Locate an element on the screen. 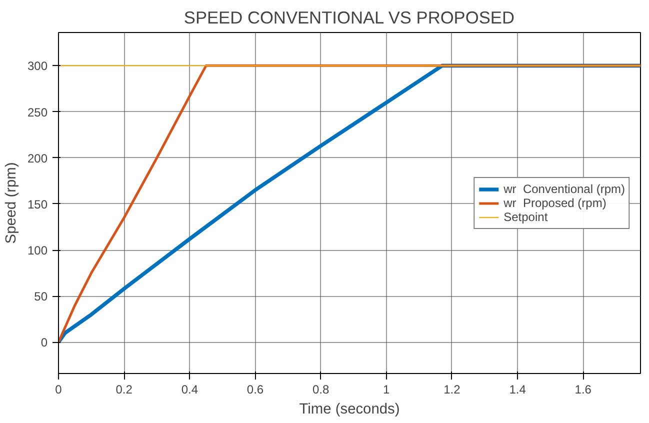 The width and height of the screenshot is (649, 423). y-tick-label: 150 is located at coordinates (37, 204).